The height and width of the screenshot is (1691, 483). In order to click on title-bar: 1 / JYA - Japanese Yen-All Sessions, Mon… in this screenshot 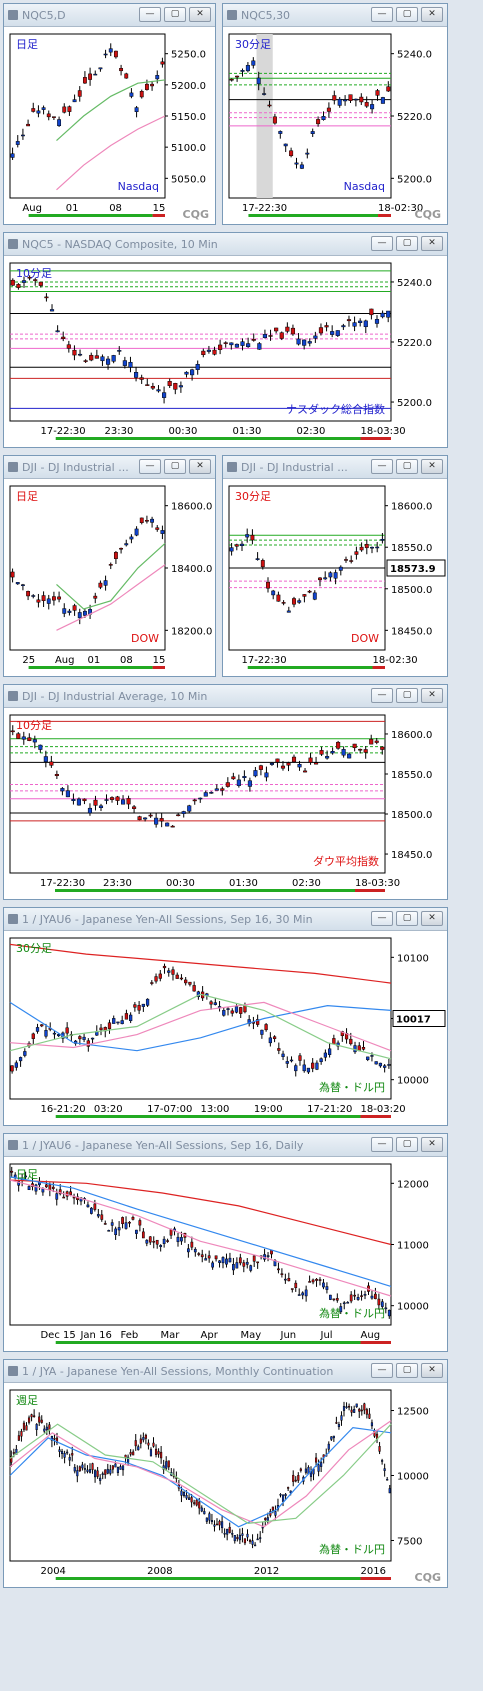, I will do `click(225, 1371)`.